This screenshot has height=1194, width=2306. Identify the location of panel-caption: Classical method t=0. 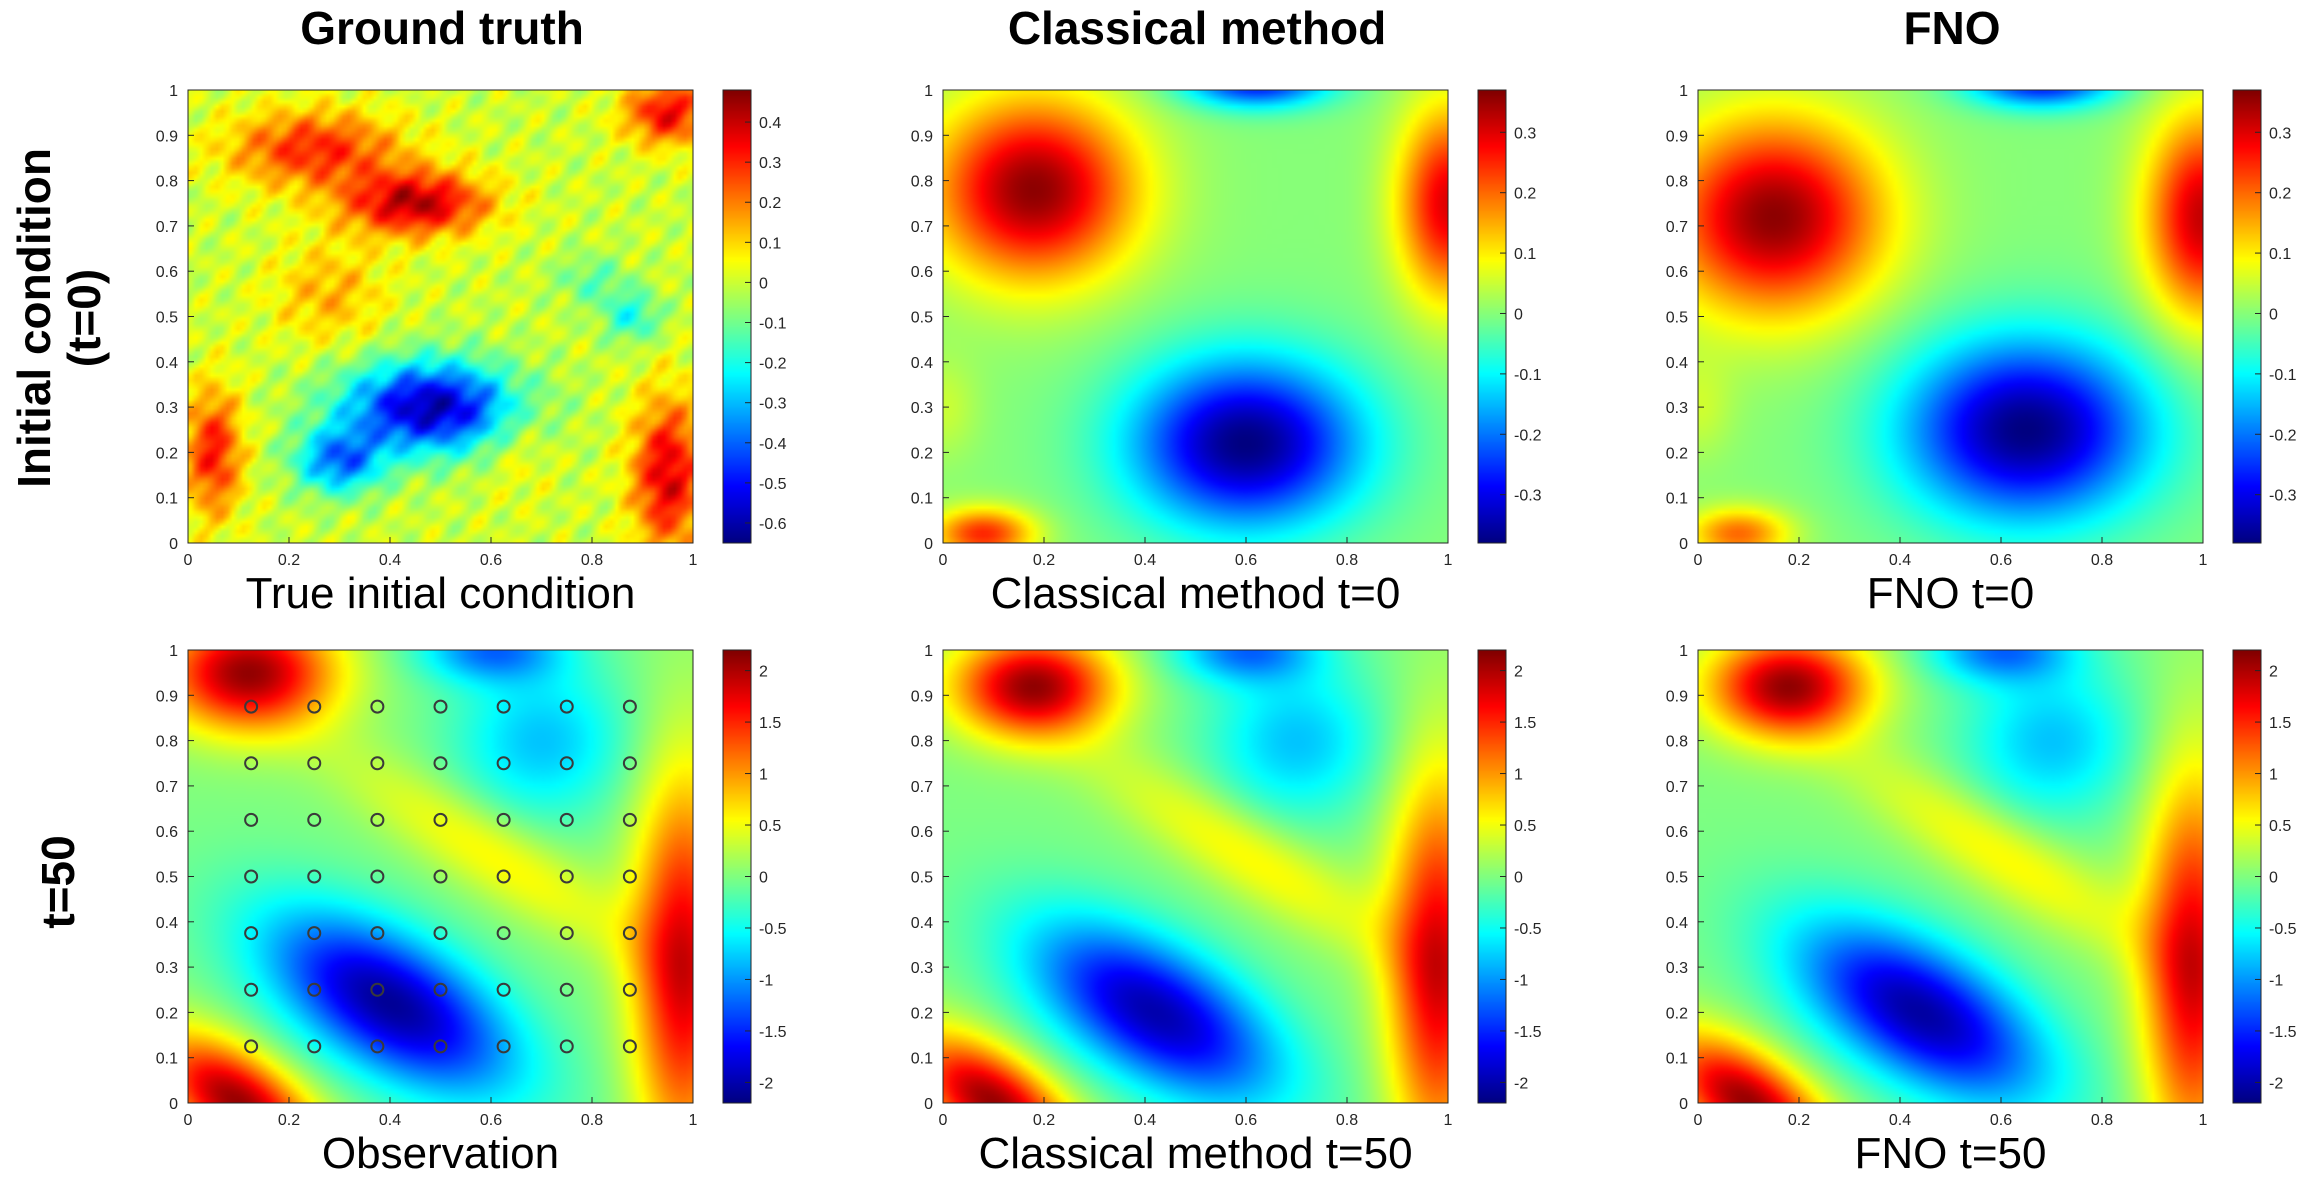
(1196, 593).